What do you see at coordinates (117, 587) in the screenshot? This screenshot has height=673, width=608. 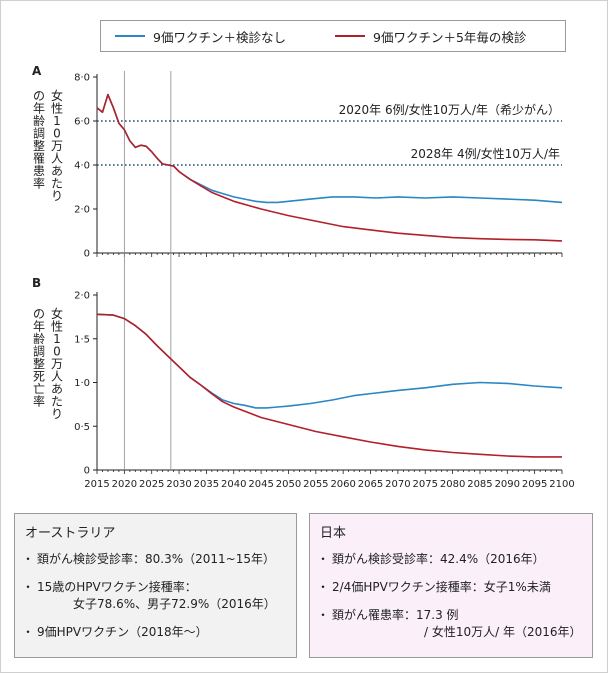 I see `australia-vaccination-rate-label: 15歳のHPVワクチン接種率：` at bounding box center [117, 587].